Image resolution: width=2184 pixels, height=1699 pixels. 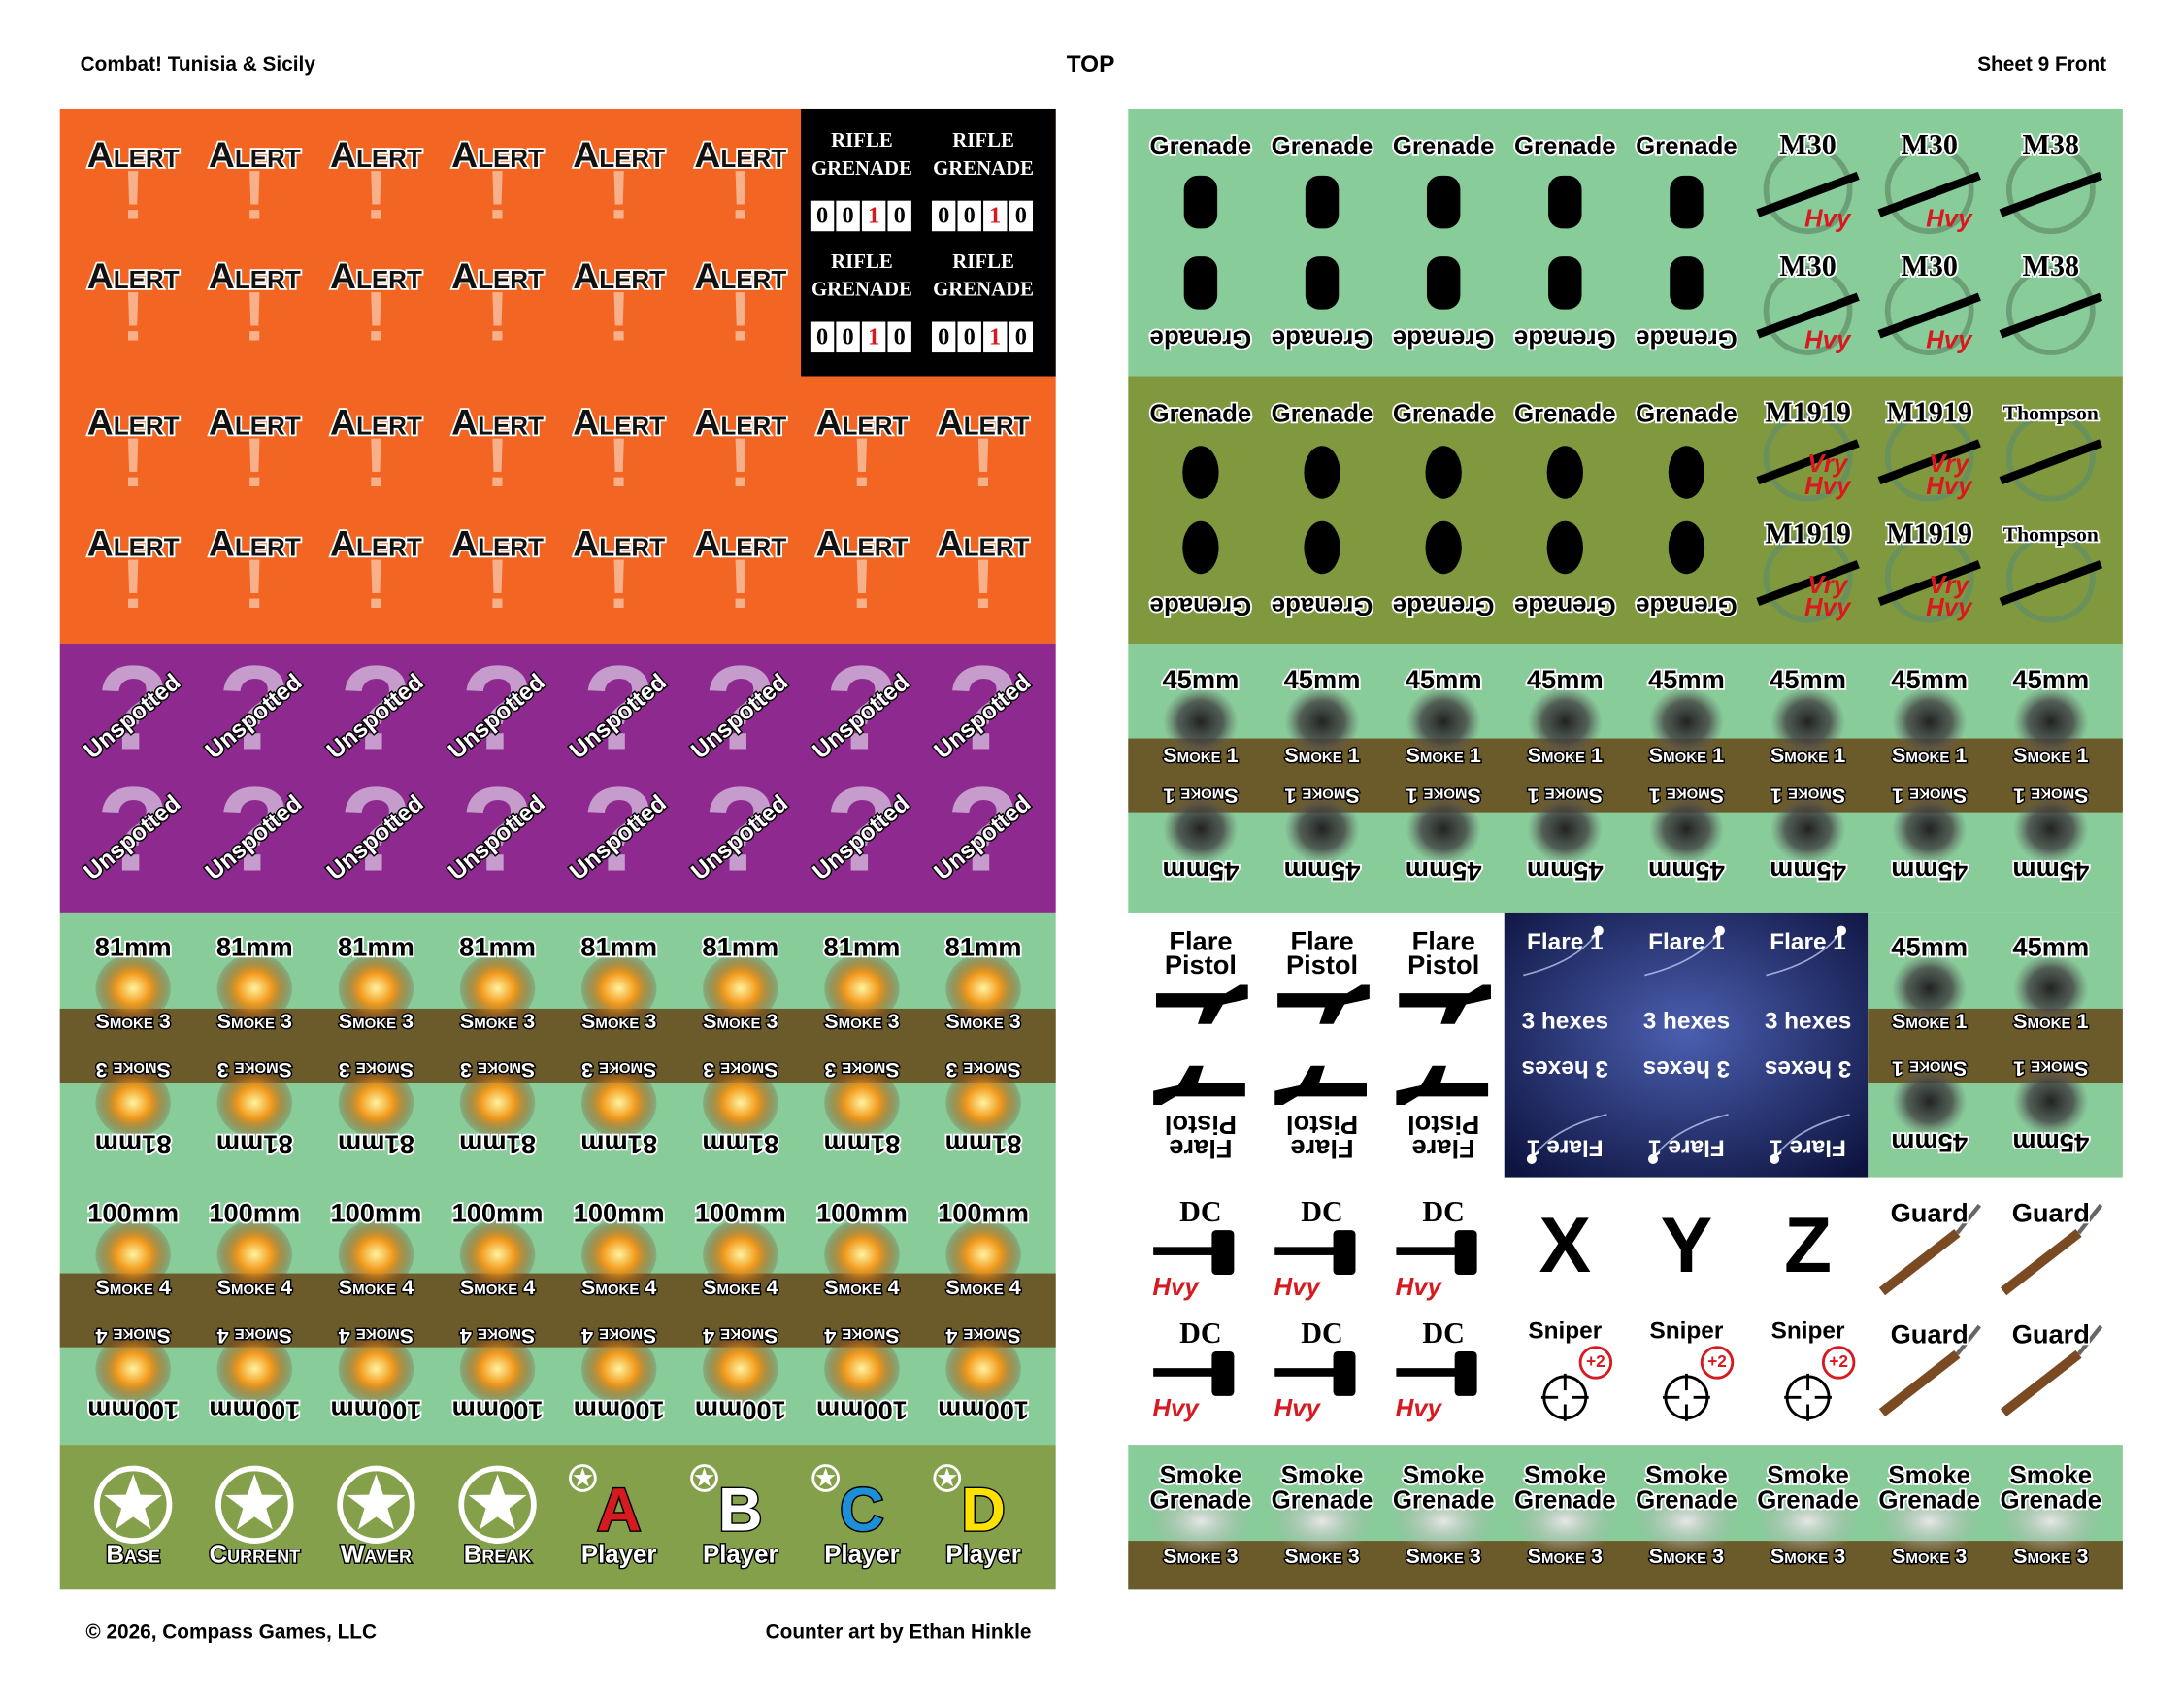 What do you see at coordinates (557, 1517) in the screenshot?
I see `marker-panel` at bounding box center [557, 1517].